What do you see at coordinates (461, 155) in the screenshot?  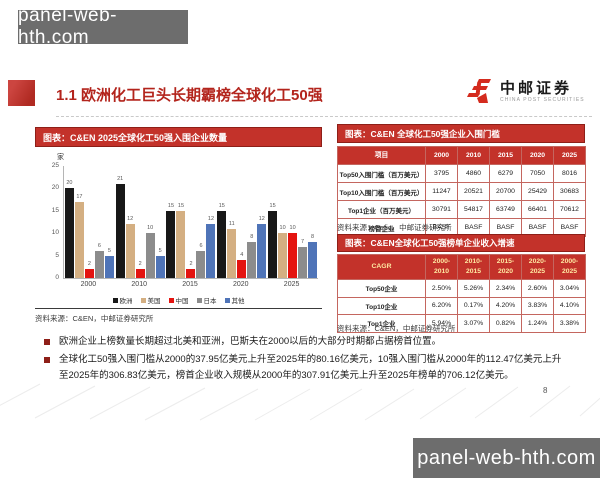 I see `table-header-row: 项目 2000 2010 2015 2020 2025` at bounding box center [461, 155].